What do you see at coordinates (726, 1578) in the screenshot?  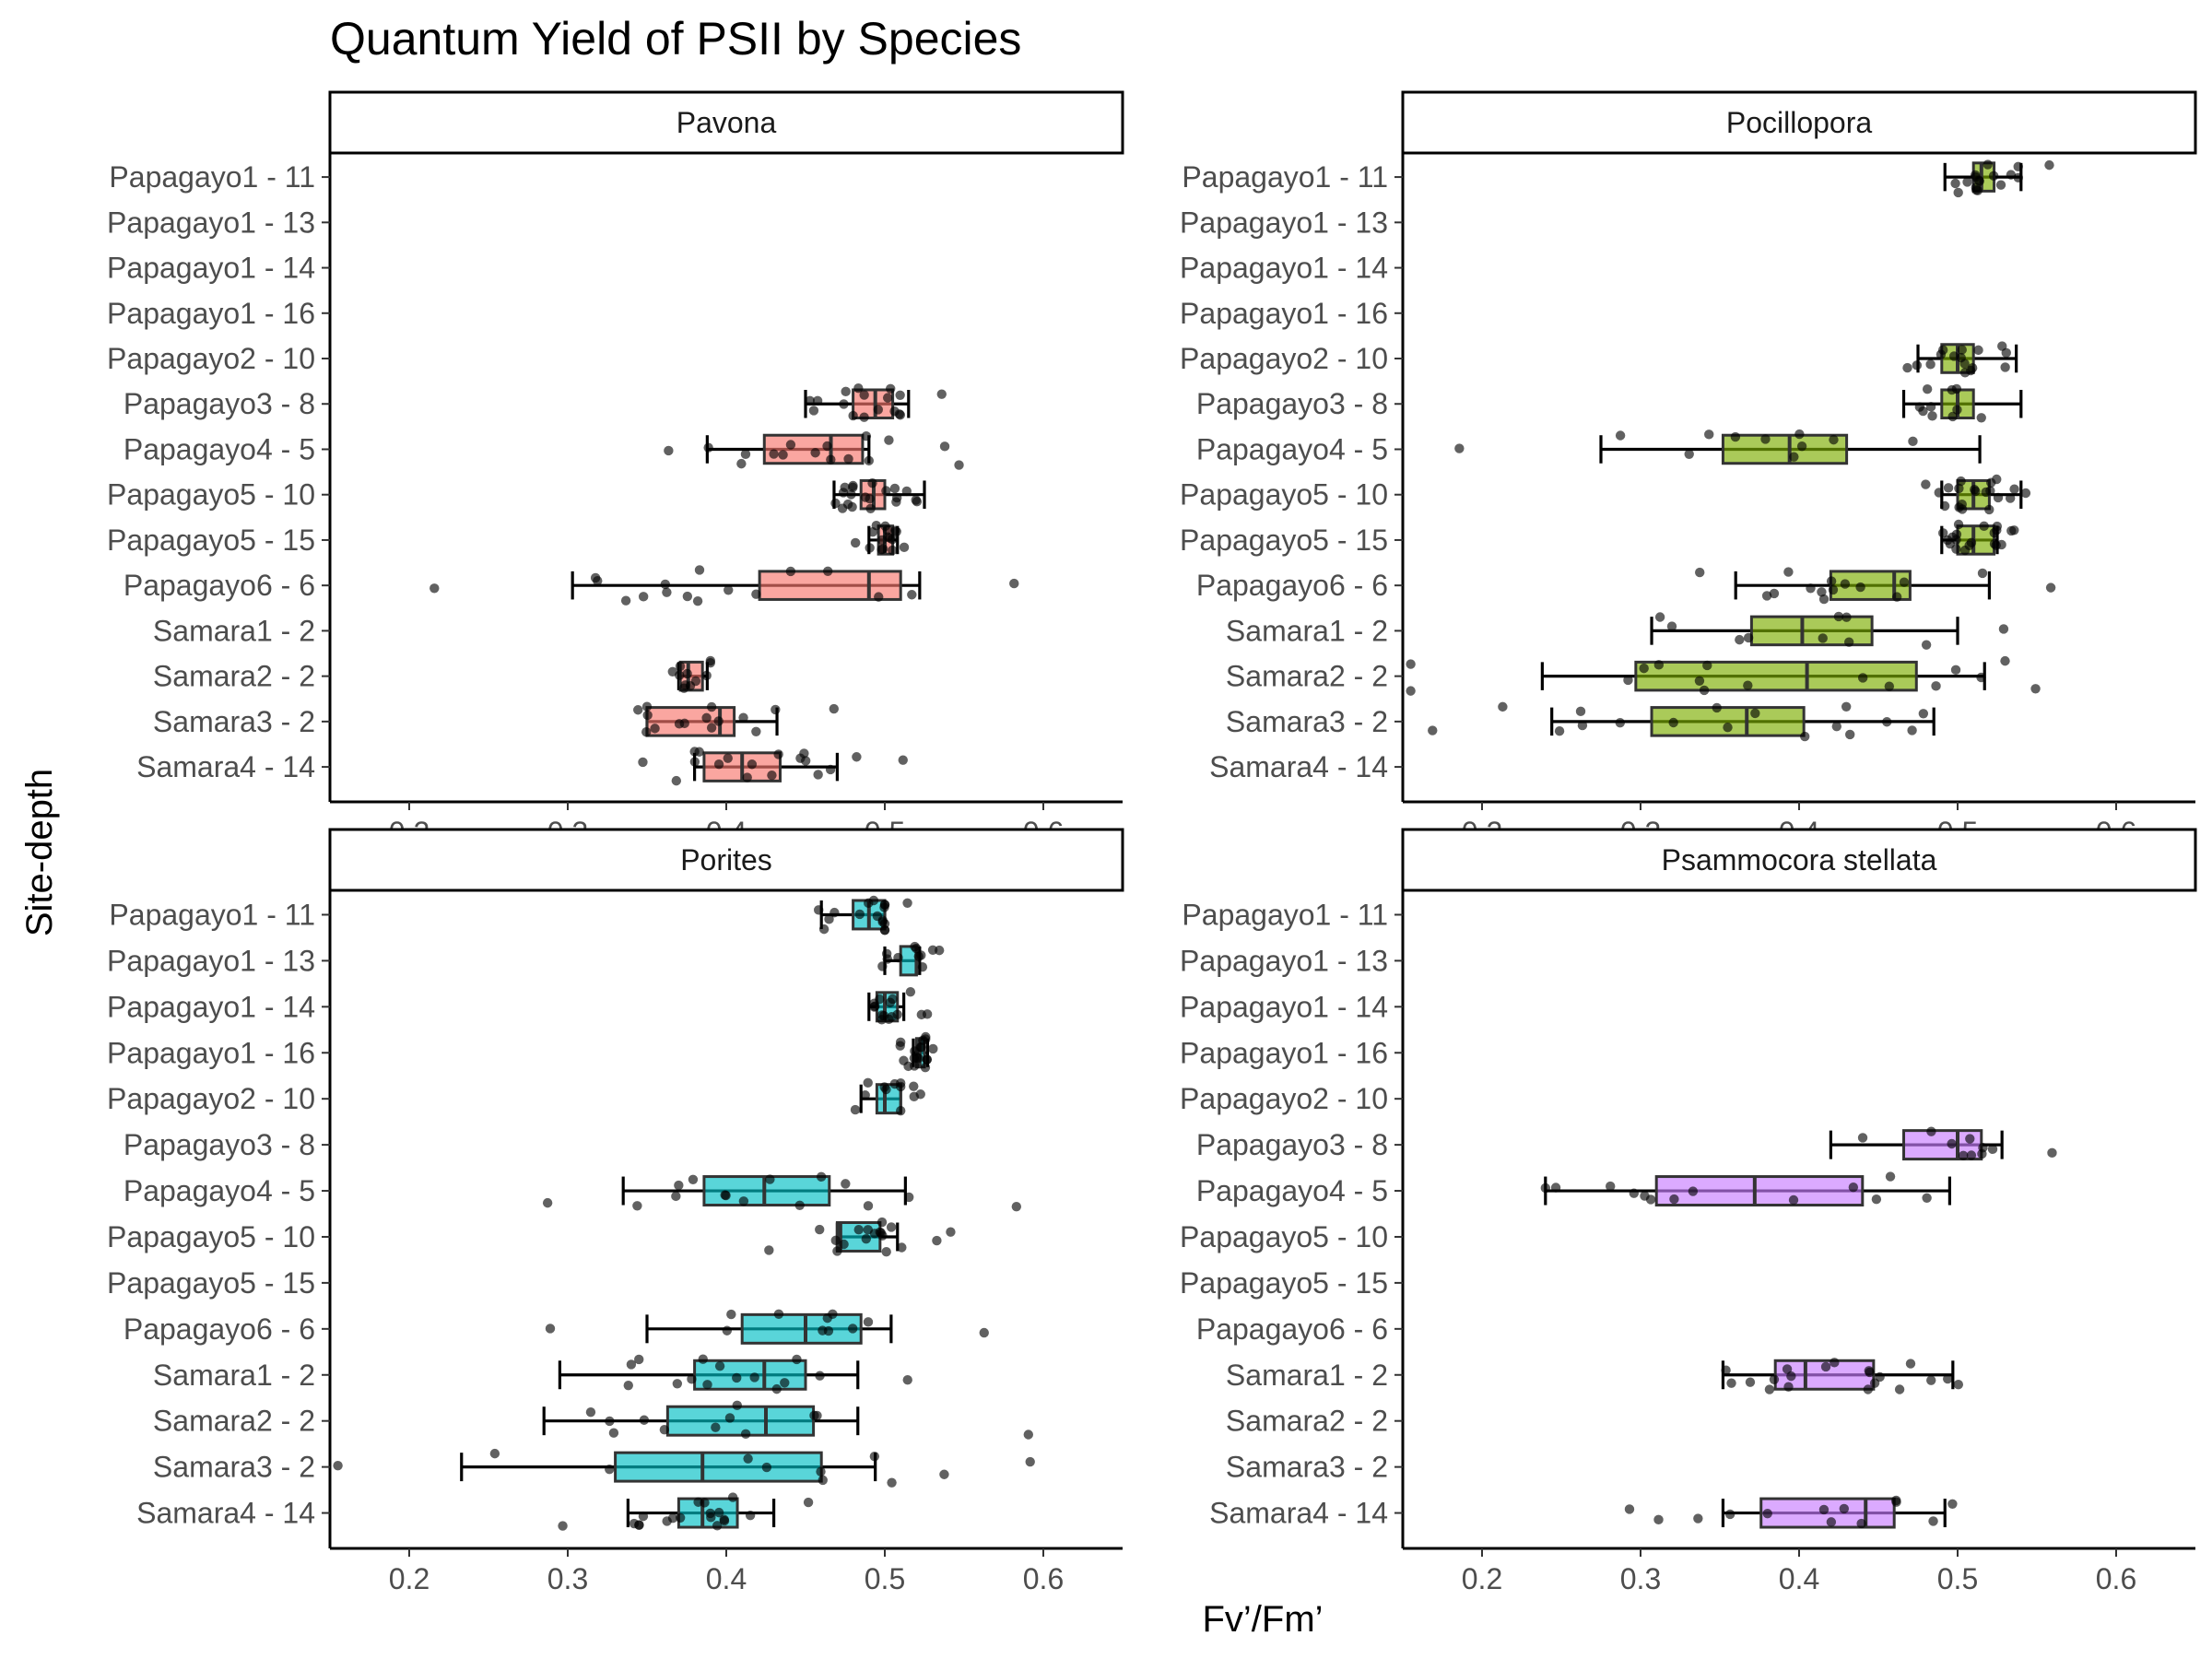 I see `x-tick-label: 0.4` at bounding box center [726, 1578].